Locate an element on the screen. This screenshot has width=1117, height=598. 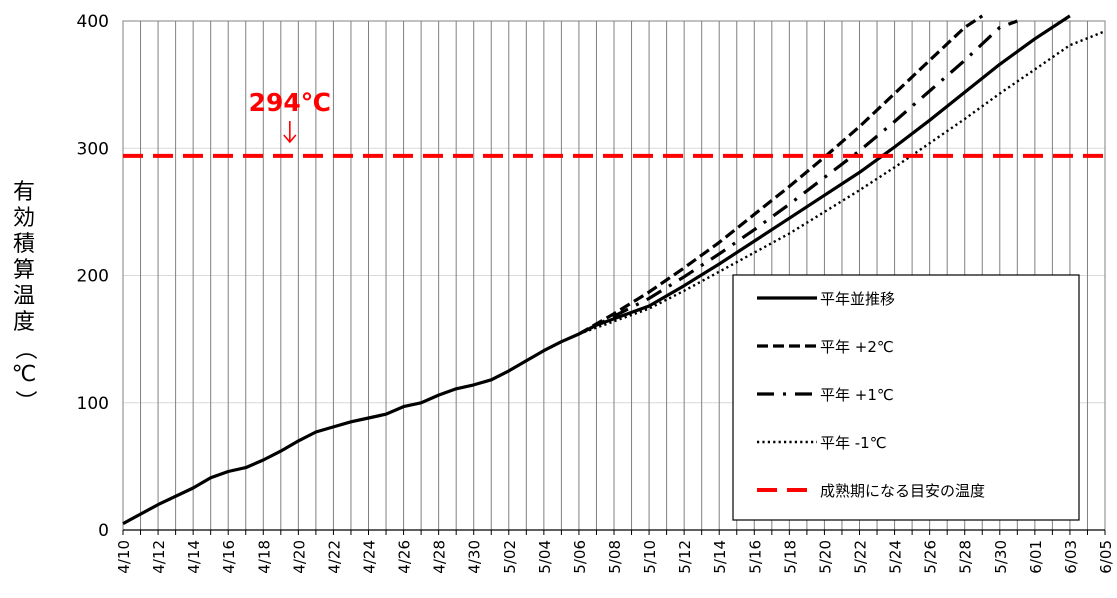
x-tick-label: 5/28 is located at coordinates (966, 557).